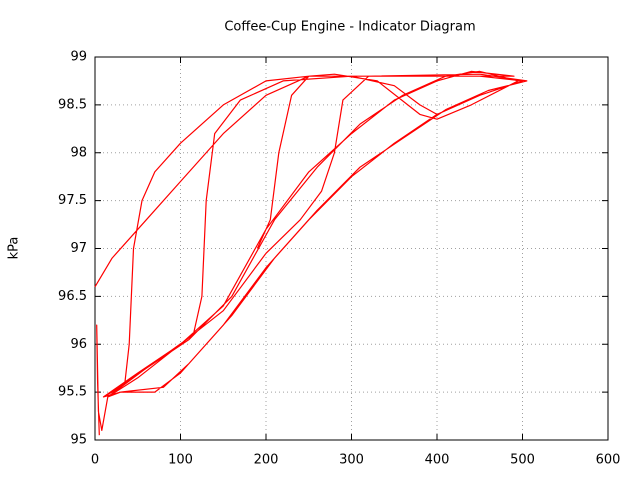 The width and height of the screenshot is (640, 480). Describe the element at coordinates (349, 27) in the screenshot. I see `chart-title: Coffee-Cup Engine - Indicator Diagram` at that location.